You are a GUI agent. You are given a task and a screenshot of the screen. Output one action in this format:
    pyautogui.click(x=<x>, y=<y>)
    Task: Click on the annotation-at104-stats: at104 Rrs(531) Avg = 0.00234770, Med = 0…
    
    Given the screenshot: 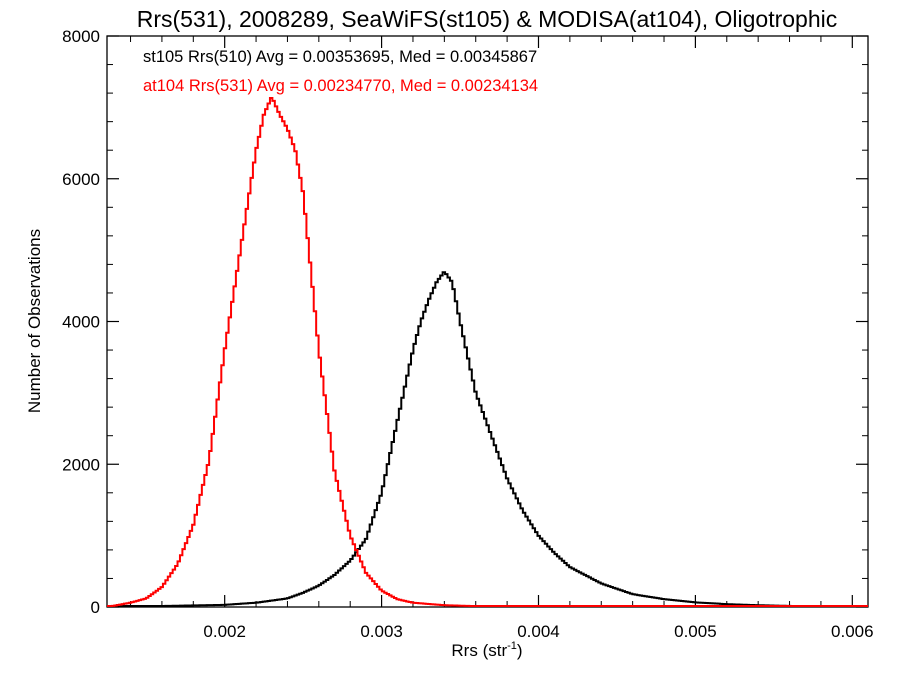 What is the action you would take?
    pyautogui.click(x=340, y=86)
    